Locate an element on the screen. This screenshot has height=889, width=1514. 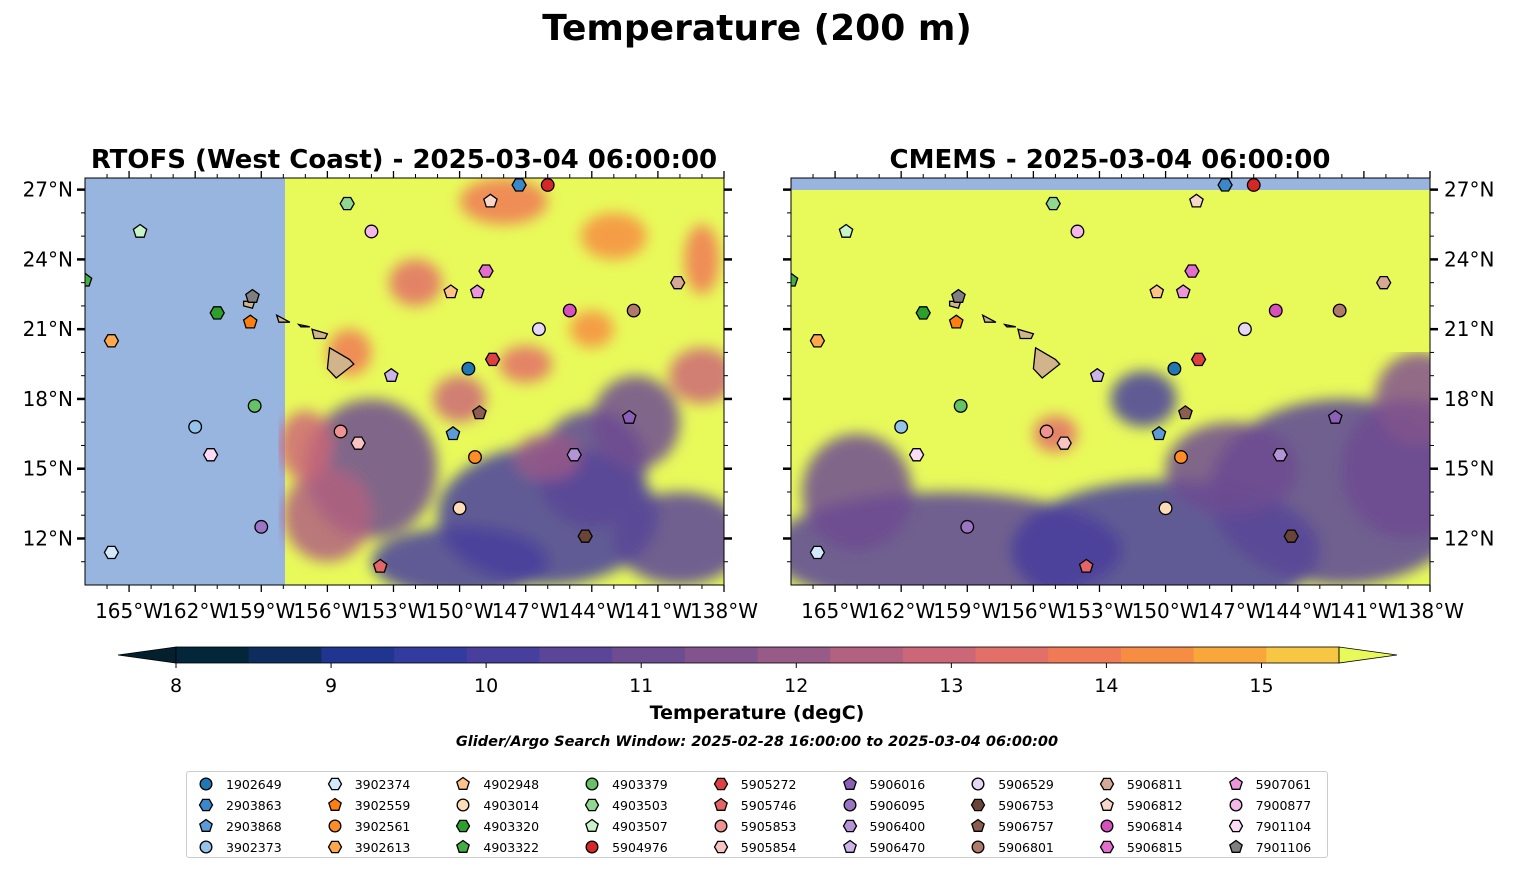
legend-item-4903014: 4903014 is located at coordinates (497, 805).